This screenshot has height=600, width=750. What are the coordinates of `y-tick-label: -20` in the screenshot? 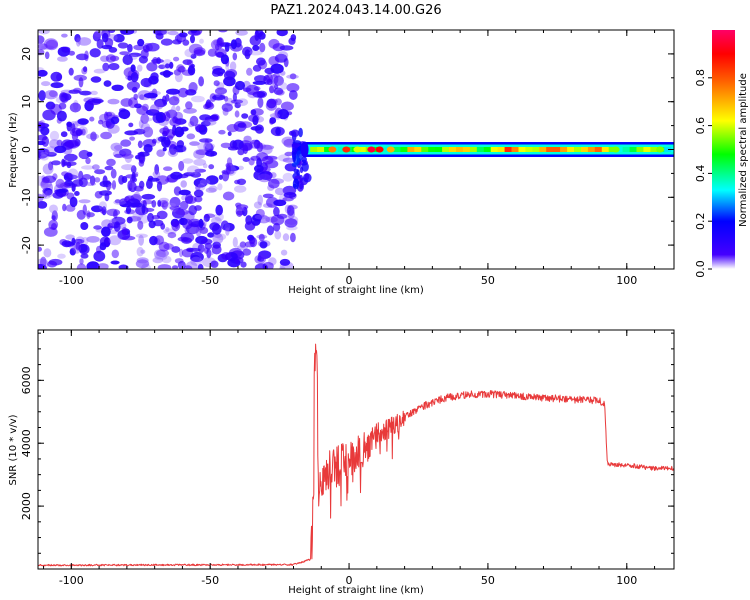 It's located at (26, 245).